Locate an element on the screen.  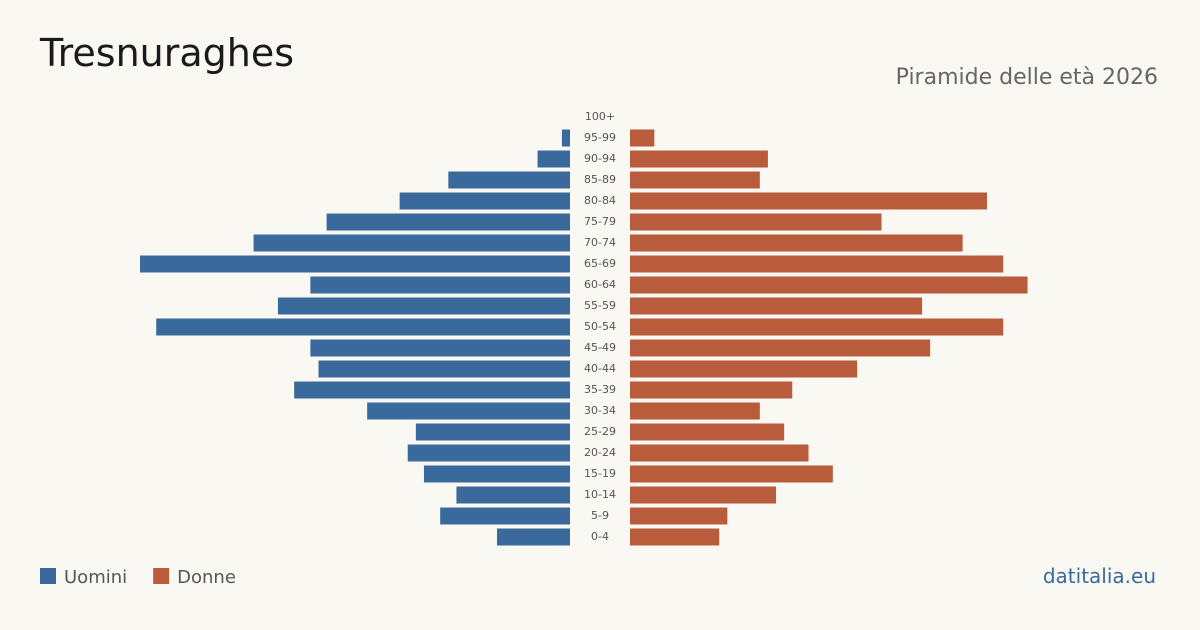
age-label: 45-49 is located at coordinates (600, 347).